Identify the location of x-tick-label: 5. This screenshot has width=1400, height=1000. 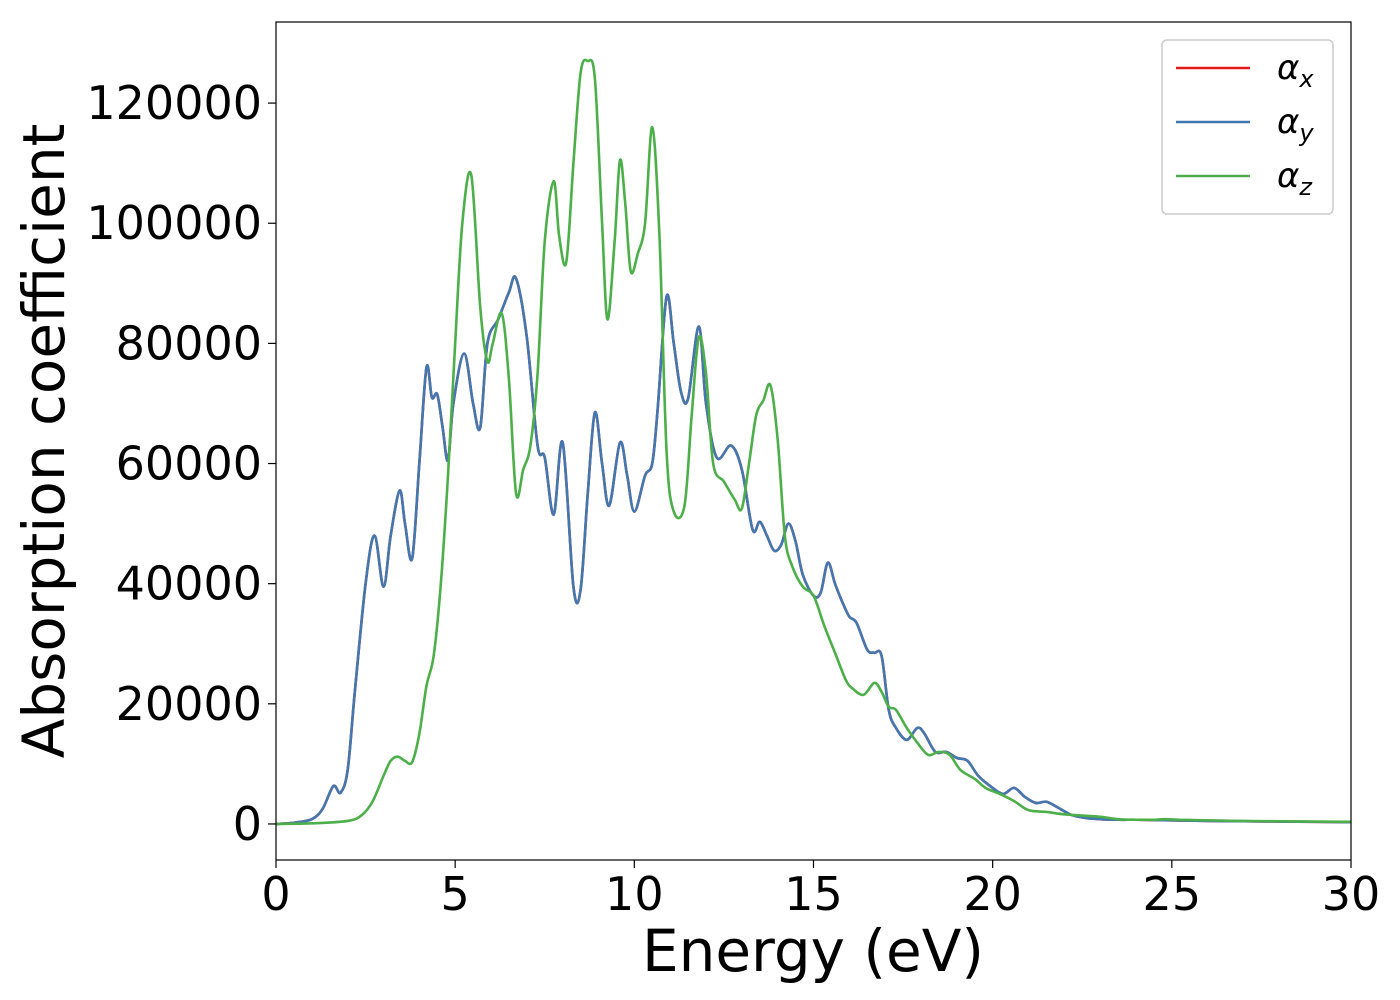
(455, 894).